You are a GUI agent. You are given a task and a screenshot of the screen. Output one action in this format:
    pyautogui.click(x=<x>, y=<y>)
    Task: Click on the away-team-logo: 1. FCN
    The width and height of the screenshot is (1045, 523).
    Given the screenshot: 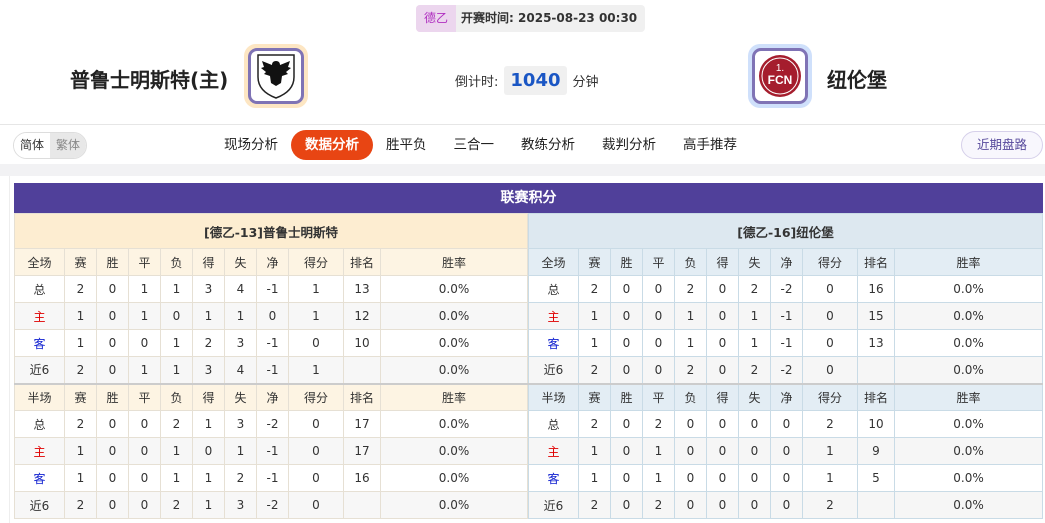 What is the action you would take?
    pyautogui.click(x=780, y=76)
    